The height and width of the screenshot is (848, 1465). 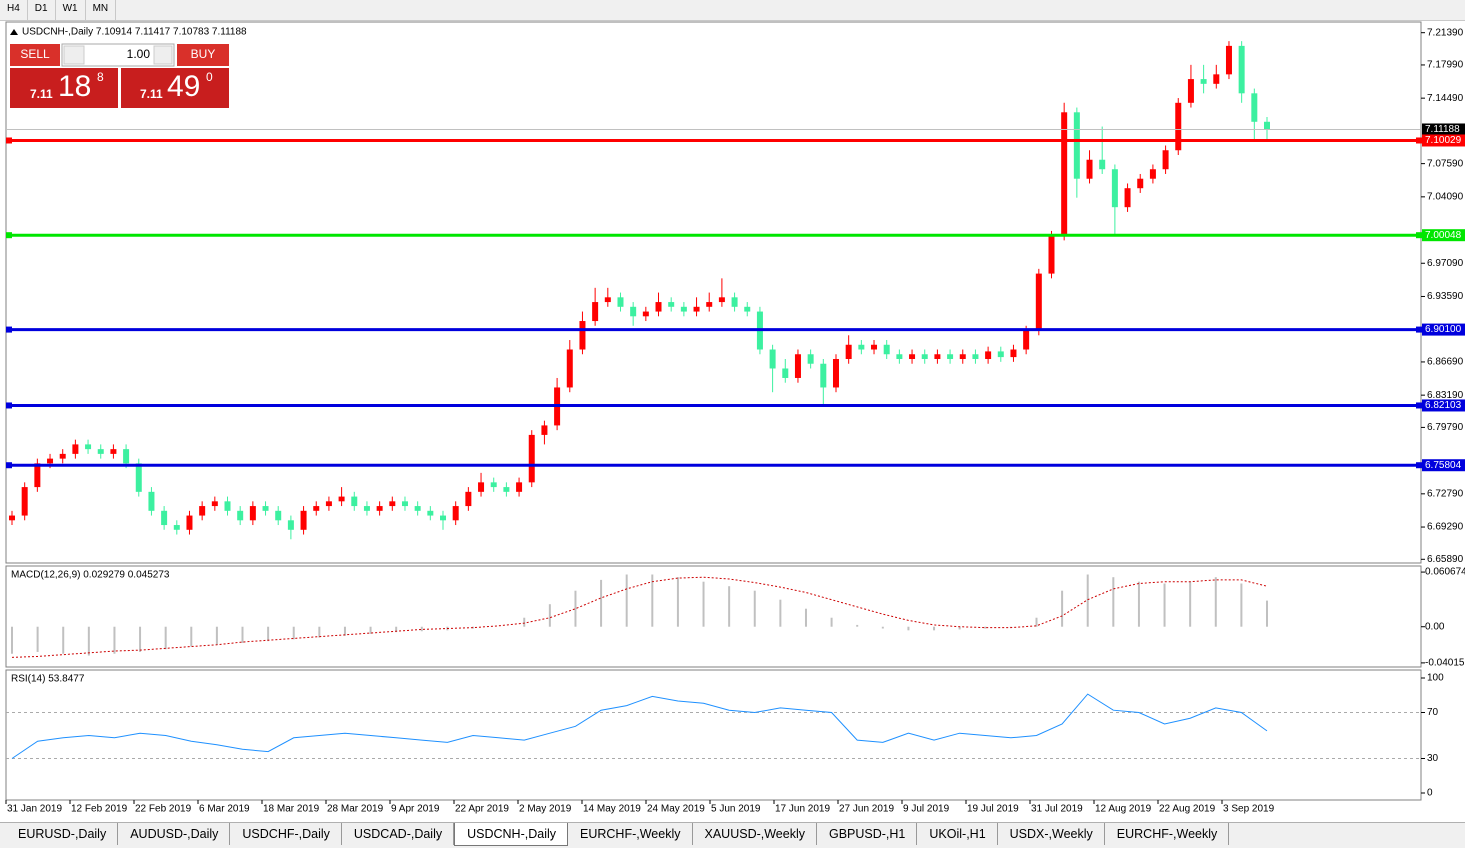 What do you see at coordinates (1445, 163) in the screenshot?
I see `price-tick-label: 7.07590` at bounding box center [1445, 163].